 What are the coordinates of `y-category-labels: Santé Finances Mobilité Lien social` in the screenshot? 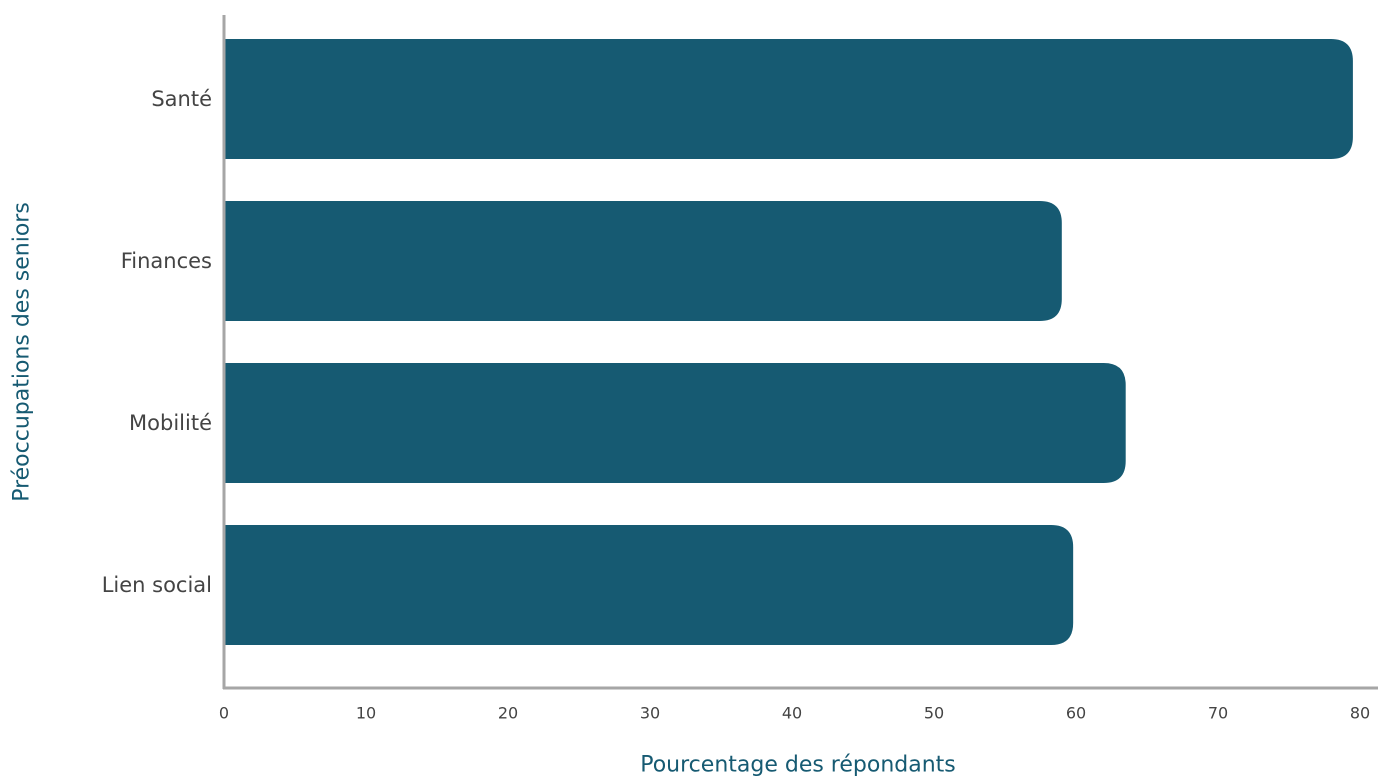 It's located at (157, 342).